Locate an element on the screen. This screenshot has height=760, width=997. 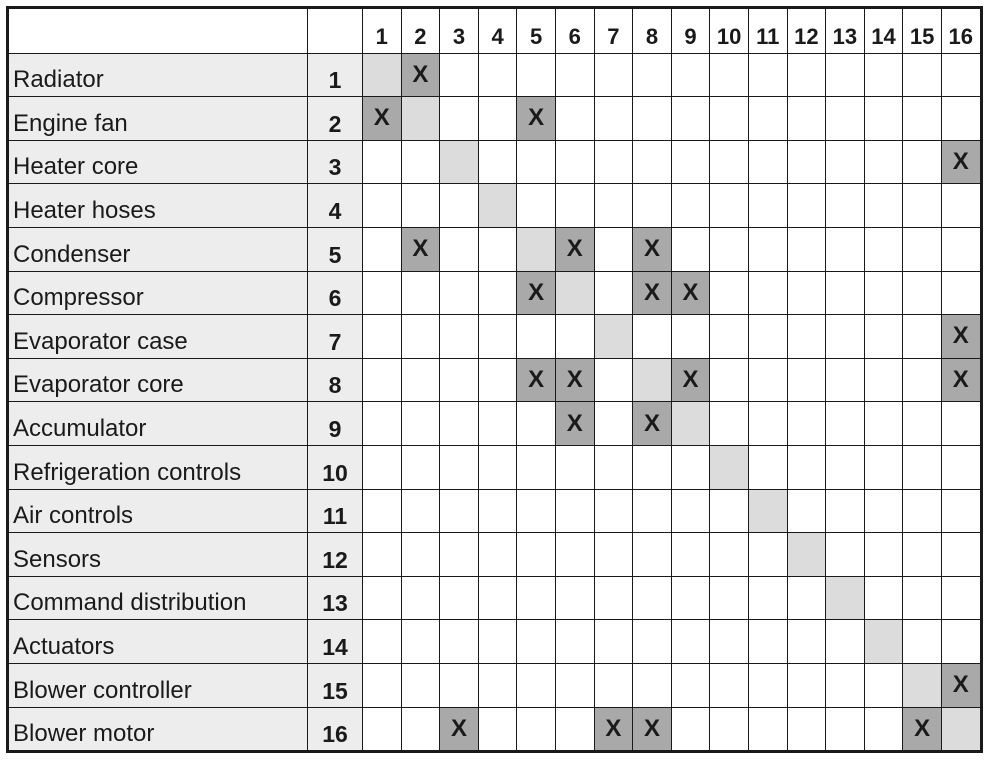
row-number: 14 is located at coordinates (335, 641).